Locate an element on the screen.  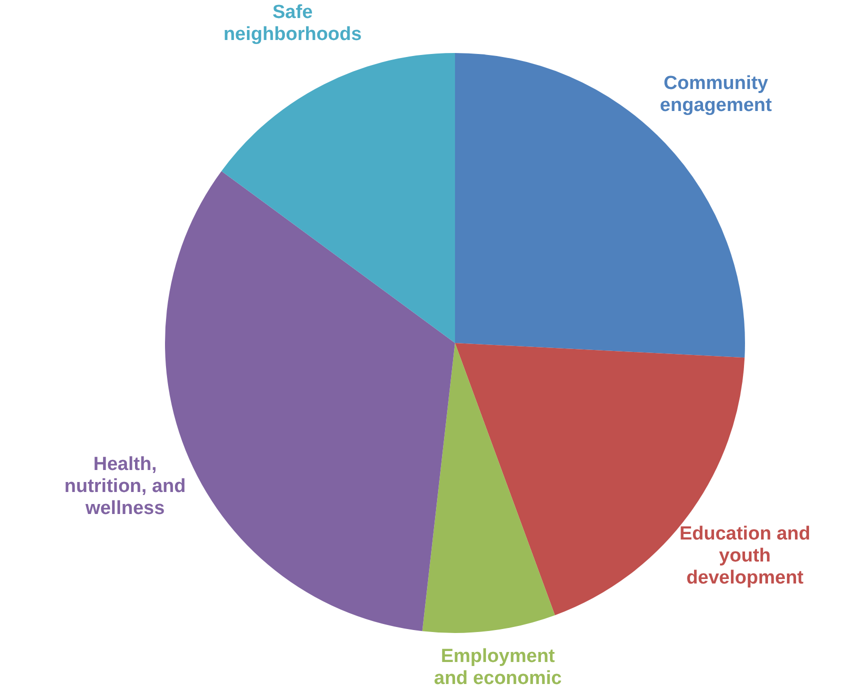
slice-label: Community engagement is located at coordinates (716, 94).